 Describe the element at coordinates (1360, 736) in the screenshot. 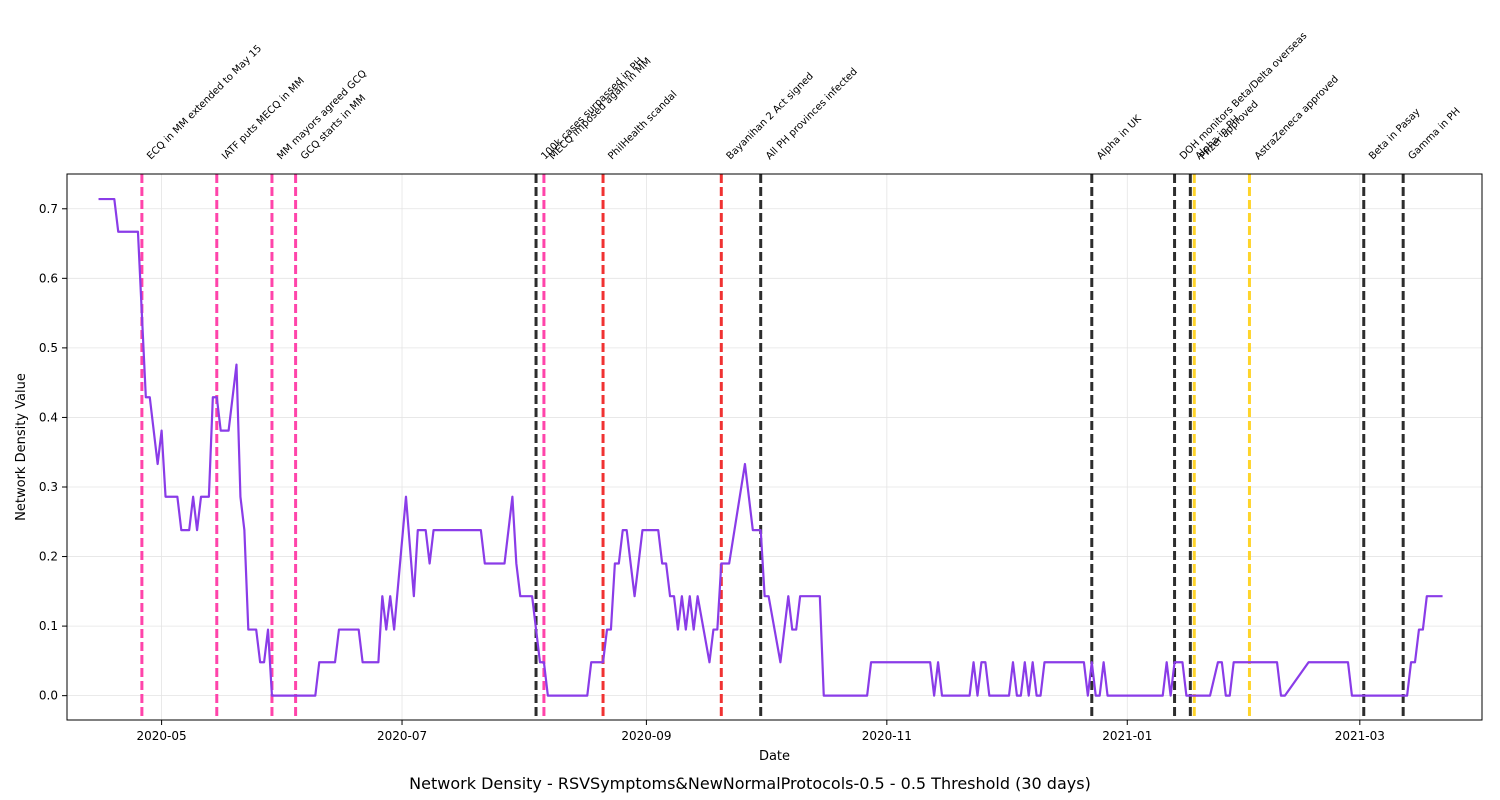

I see `x-tick-label: 2021-03` at that location.